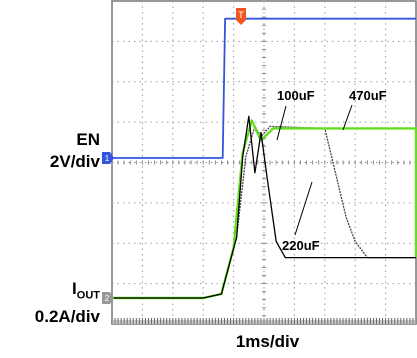 The width and height of the screenshot is (417, 358). Describe the element at coordinates (301, 245) in the screenshot. I see `label-220uf: 220uF` at that location.